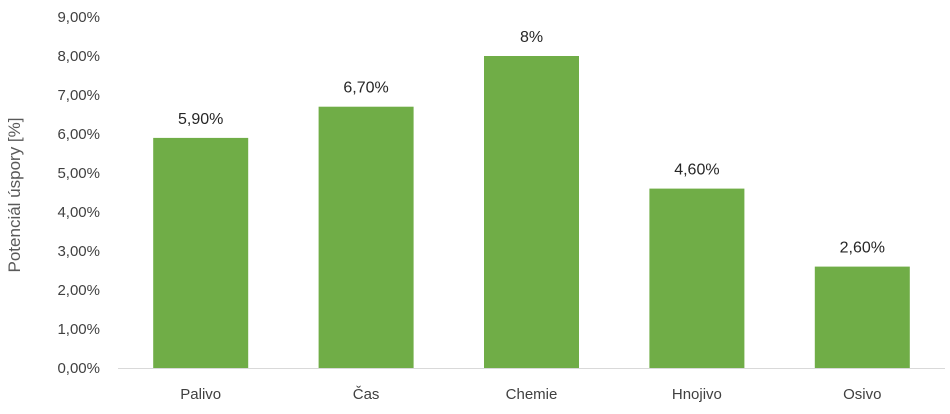 This screenshot has width=950, height=414. Describe the element at coordinates (200, 394) in the screenshot. I see `category-label: Palivo` at that location.